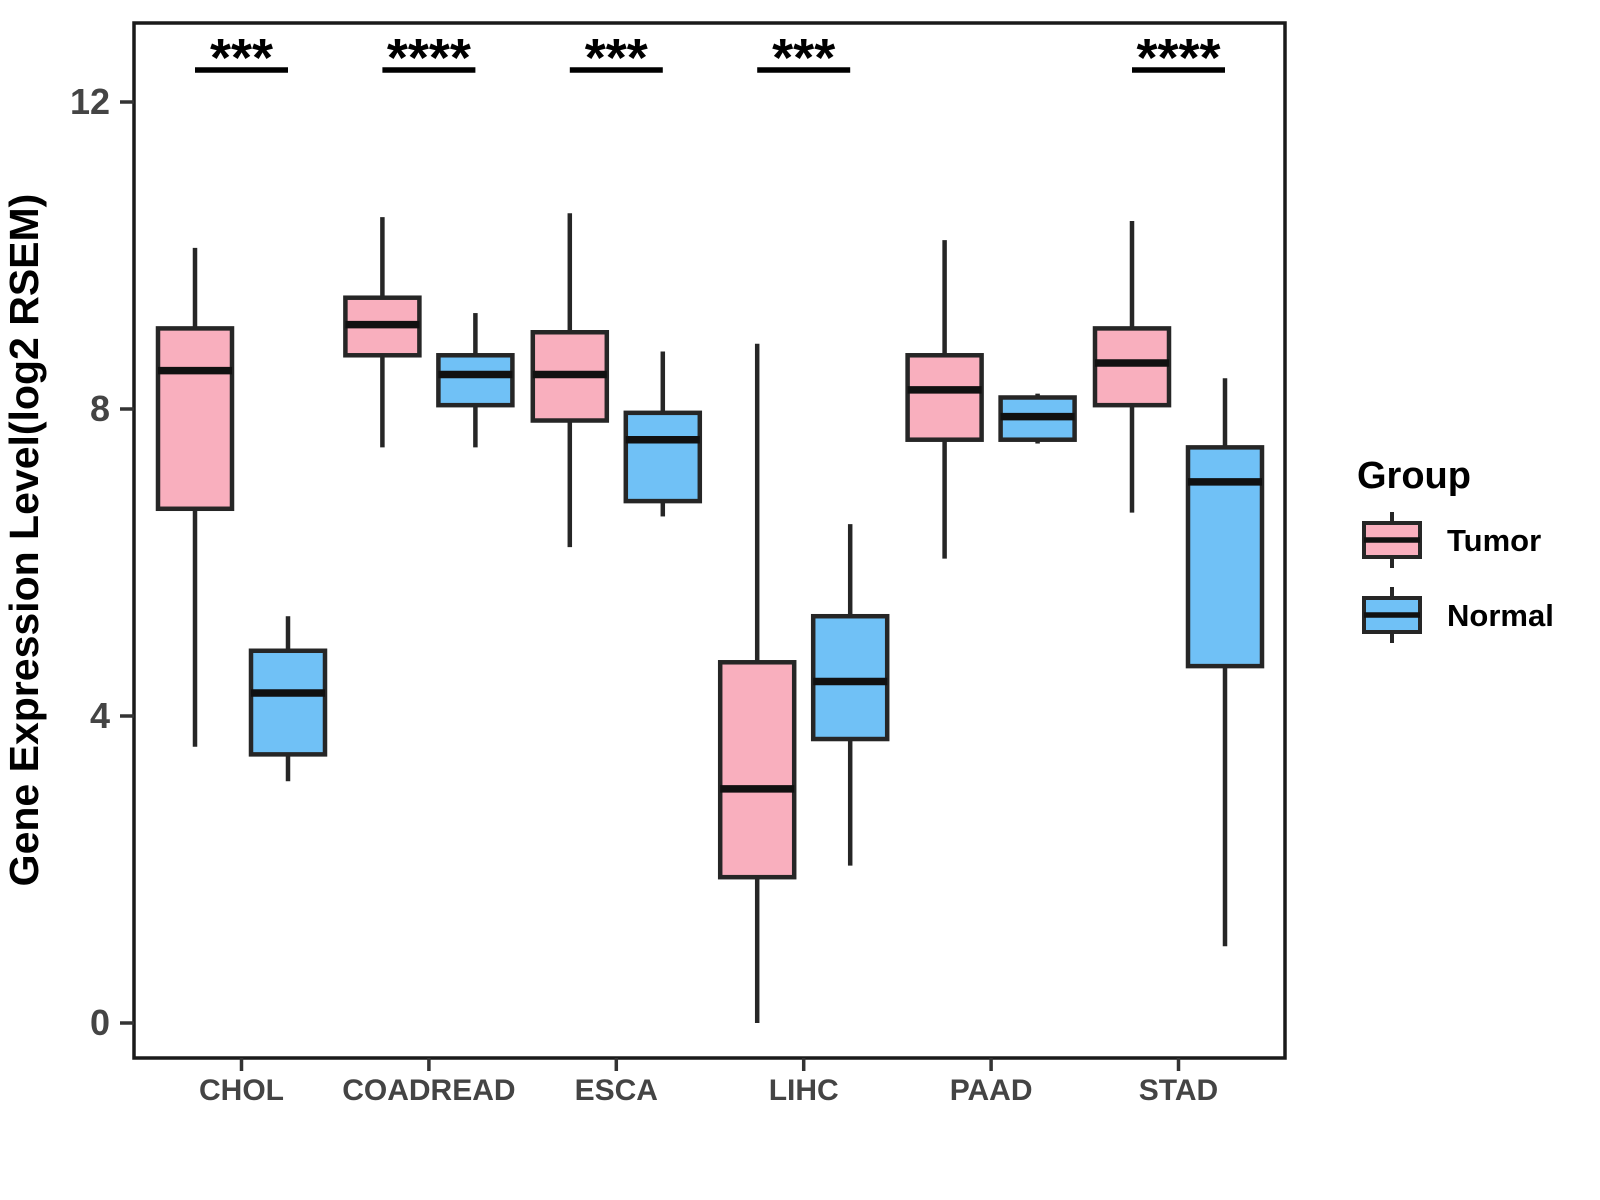 The image size is (1600, 1200). Describe the element at coordinates (1178, 1090) in the screenshot. I see `x-tick-label-STAD: STAD` at that location.